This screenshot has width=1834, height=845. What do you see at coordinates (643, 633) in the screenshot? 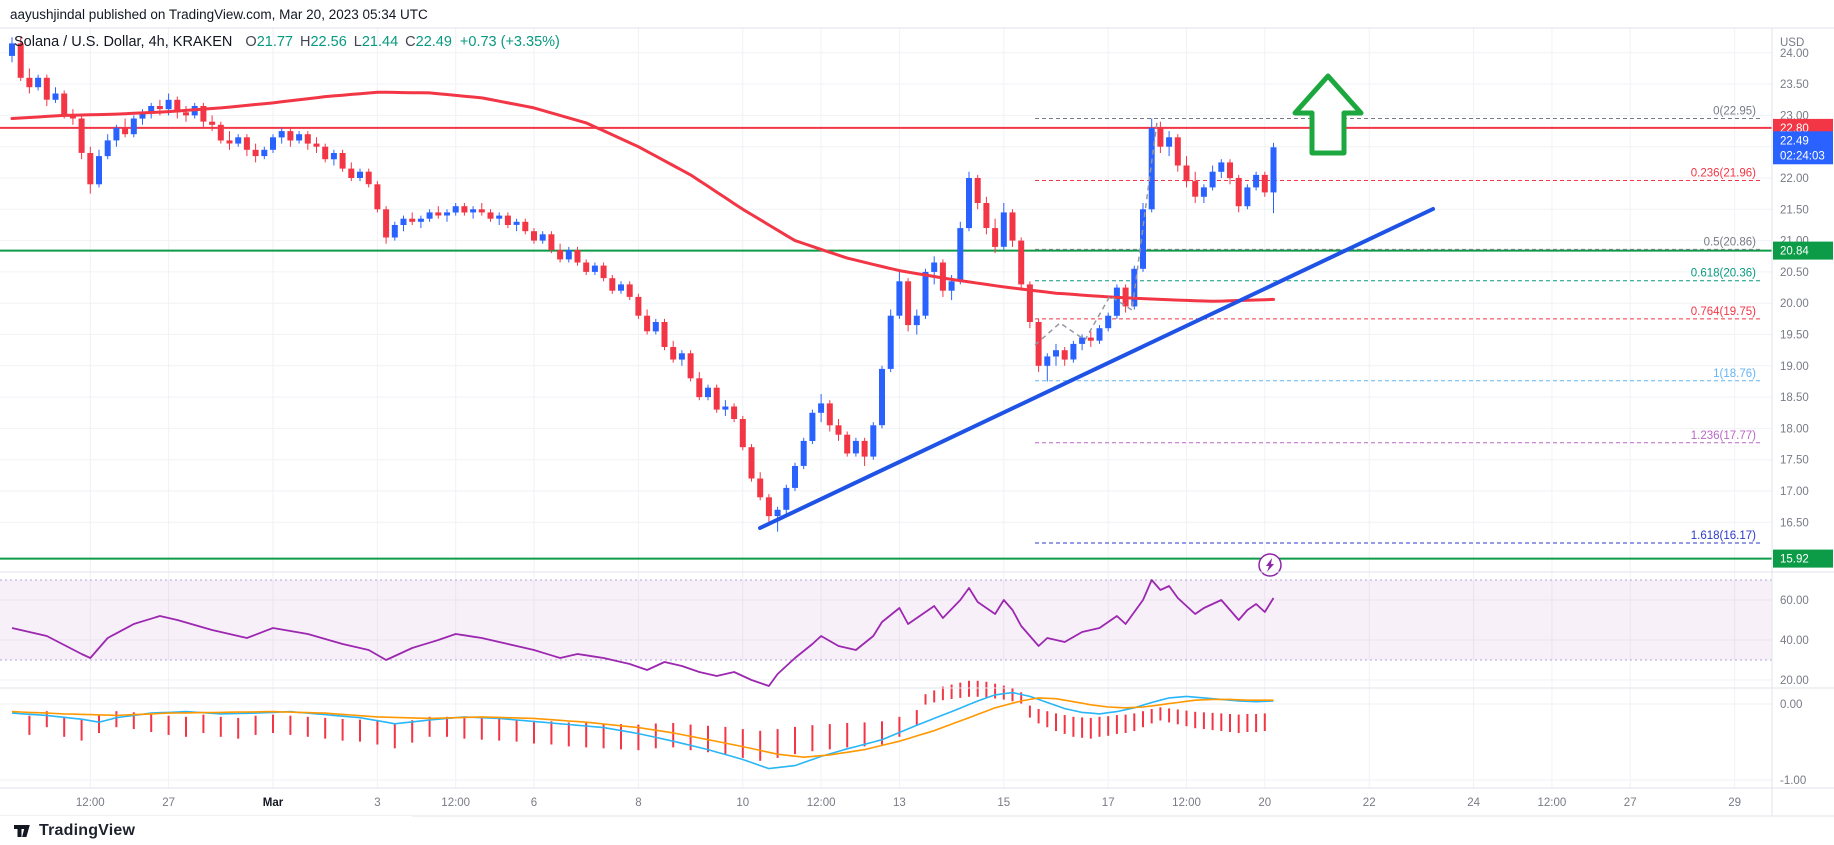
I see `rsi-line` at bounding box center [643, 633].